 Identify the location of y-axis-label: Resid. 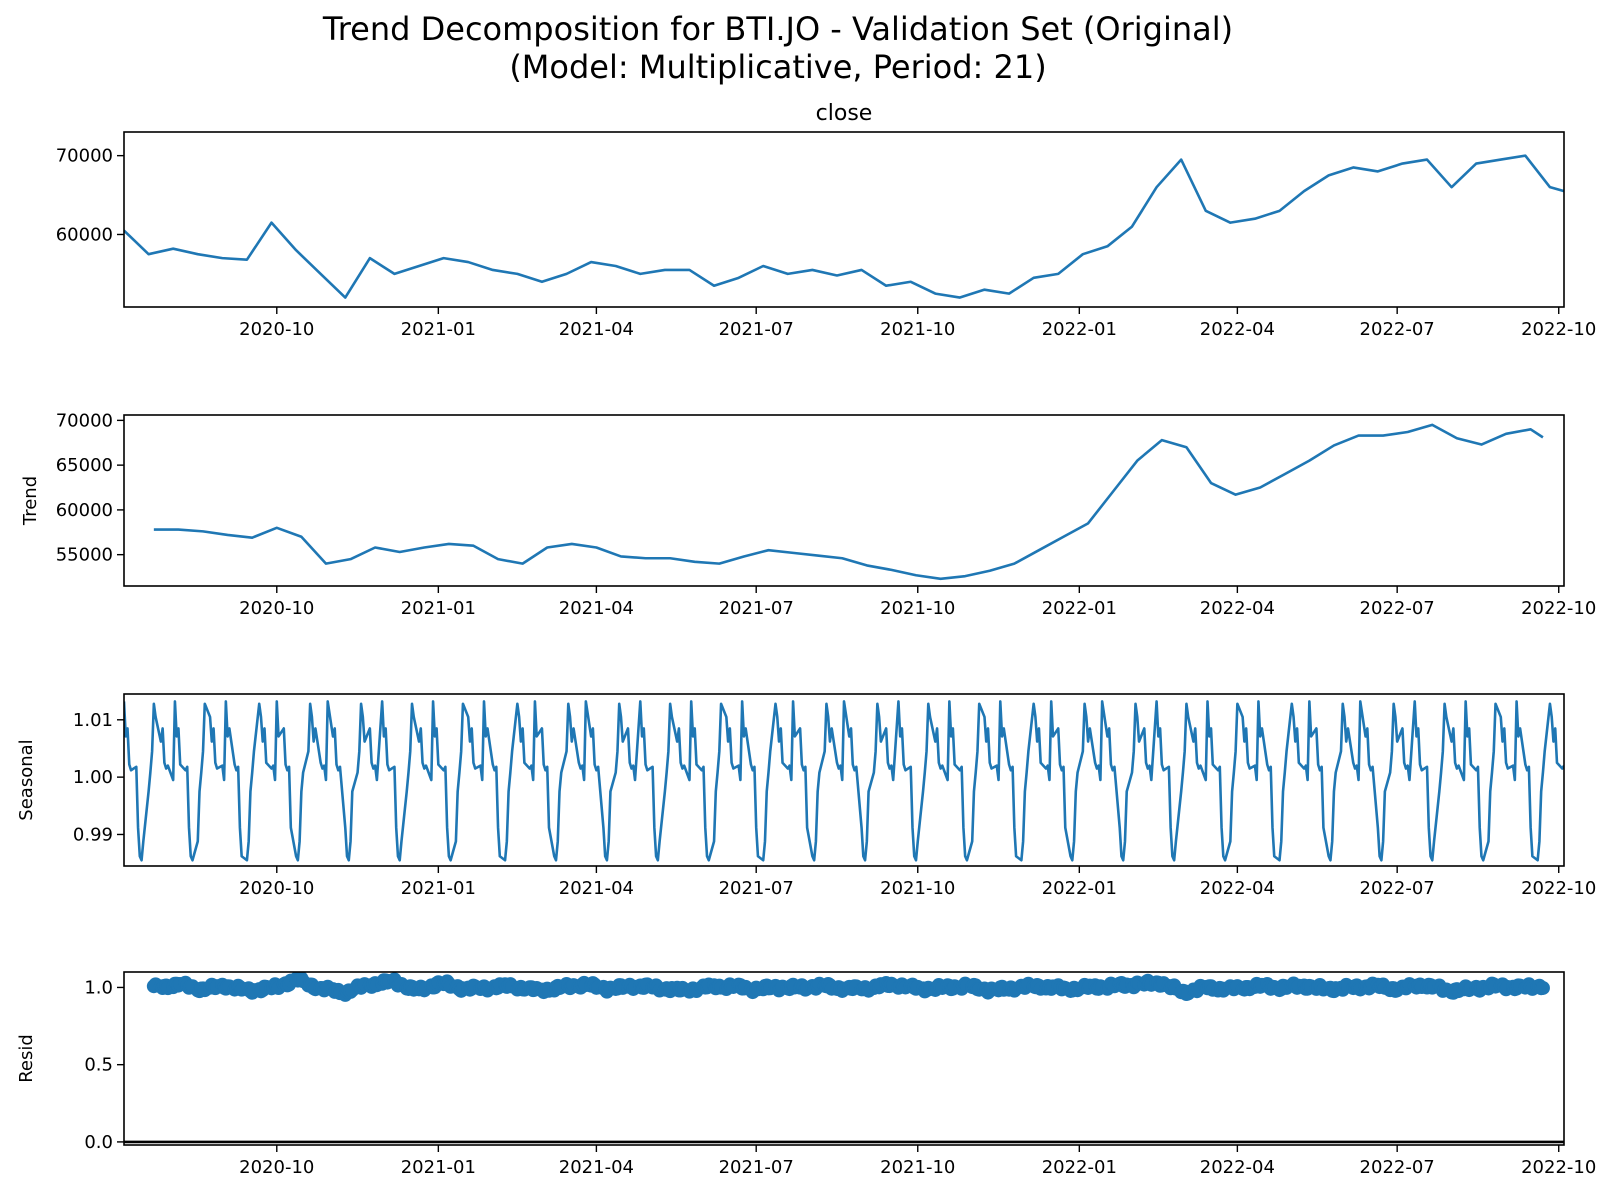
(26, 1058).